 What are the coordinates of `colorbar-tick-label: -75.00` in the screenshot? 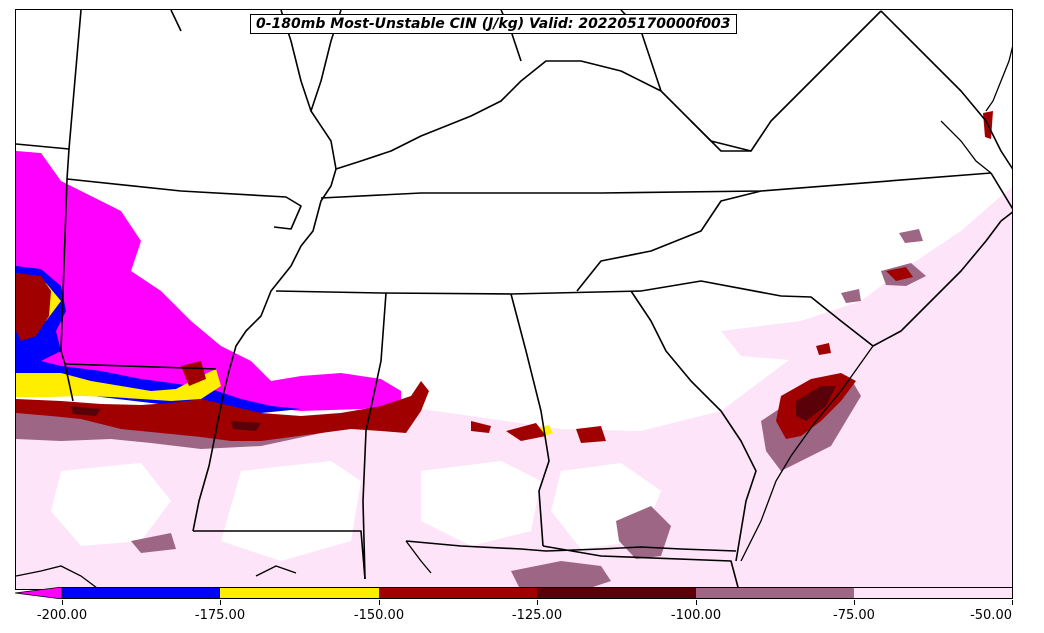 It's located at (854, 615).